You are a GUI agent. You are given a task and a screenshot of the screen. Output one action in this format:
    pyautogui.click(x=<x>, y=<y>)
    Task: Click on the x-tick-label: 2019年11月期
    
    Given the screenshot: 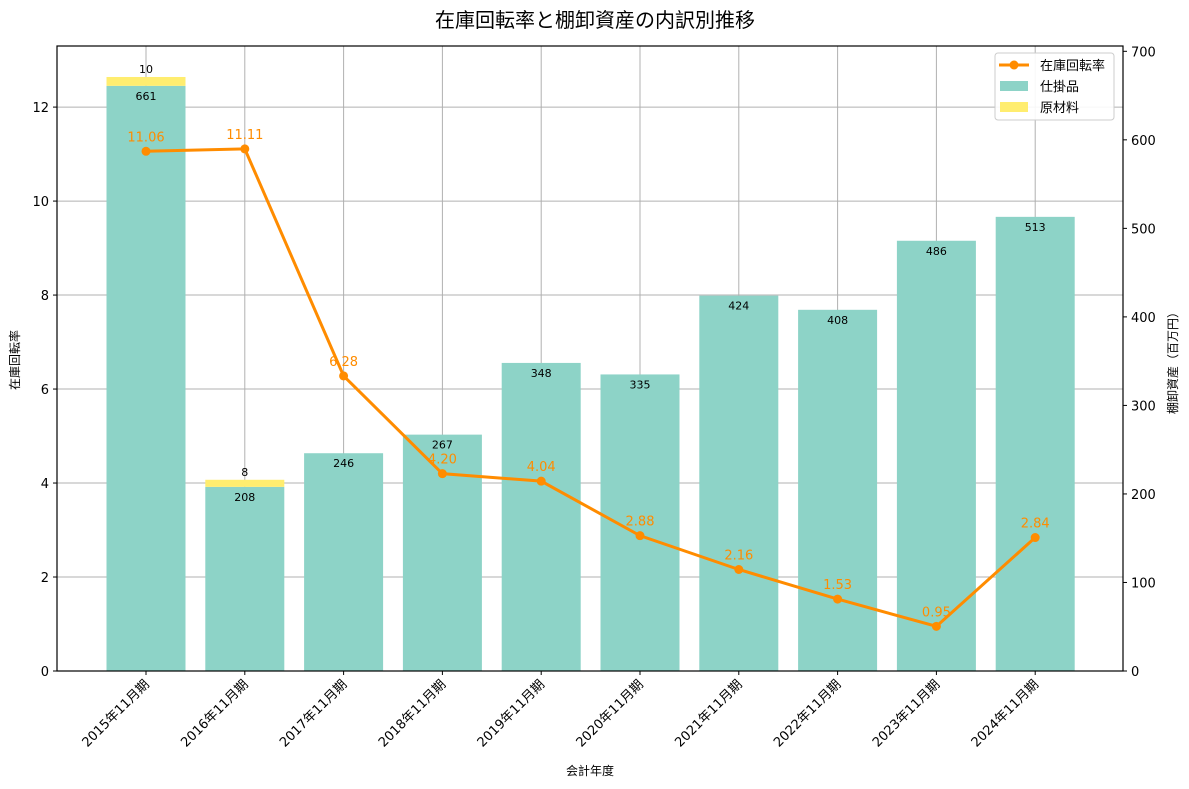 What is the action you would take?
    pyautogui.click(x=511, y=713)
    